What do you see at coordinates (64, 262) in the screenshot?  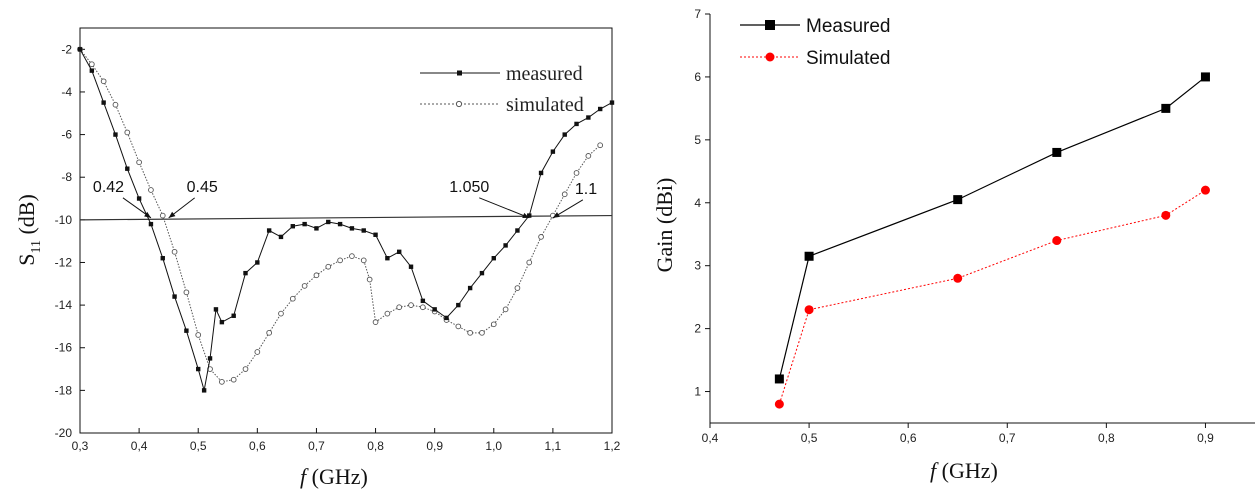 I see `s11-y-tick-label: -12` at bounding box center [64, 262].